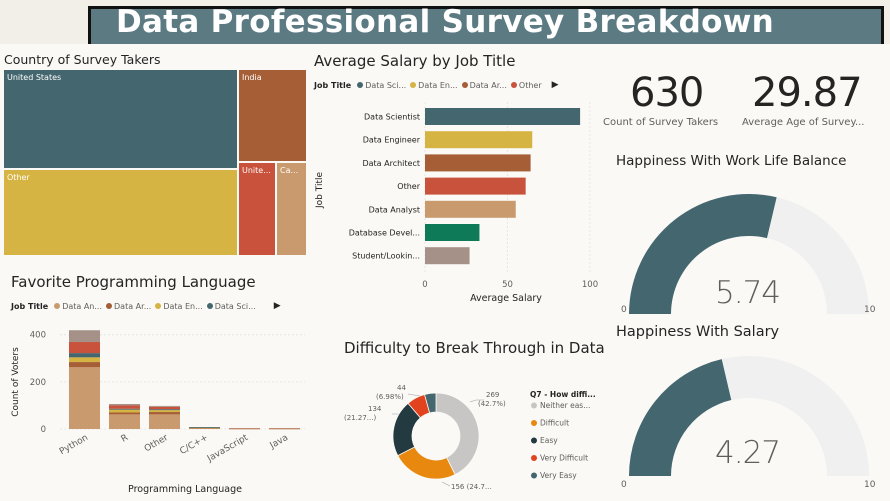 The width and height of the screenshot is (890, 501). I want to click on donut-label-neither: 269, so click(492, 395).